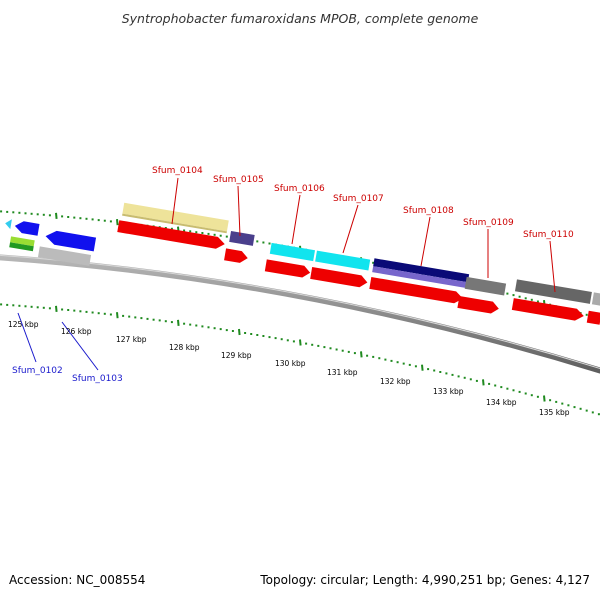  I want to click on accession-text: Accession: NC_008554, so click(77, 580).